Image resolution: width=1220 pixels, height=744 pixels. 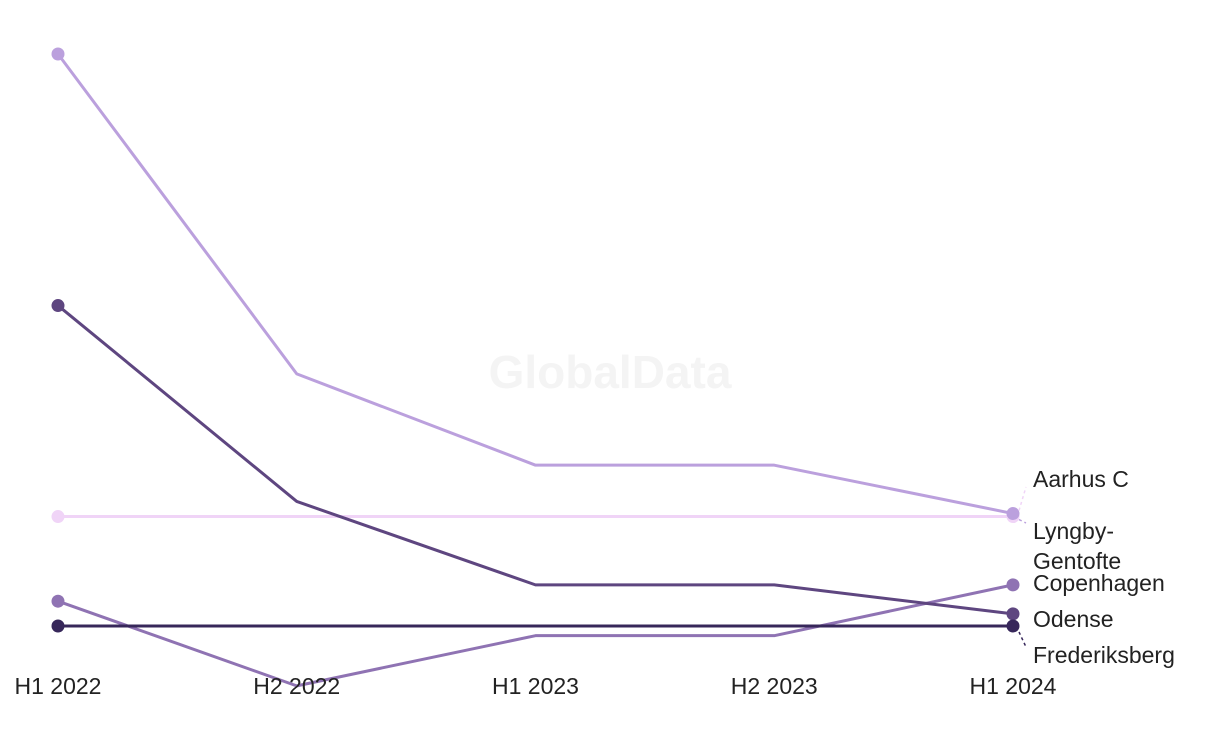 I want to click on series-line, so click(x=535, y=635).